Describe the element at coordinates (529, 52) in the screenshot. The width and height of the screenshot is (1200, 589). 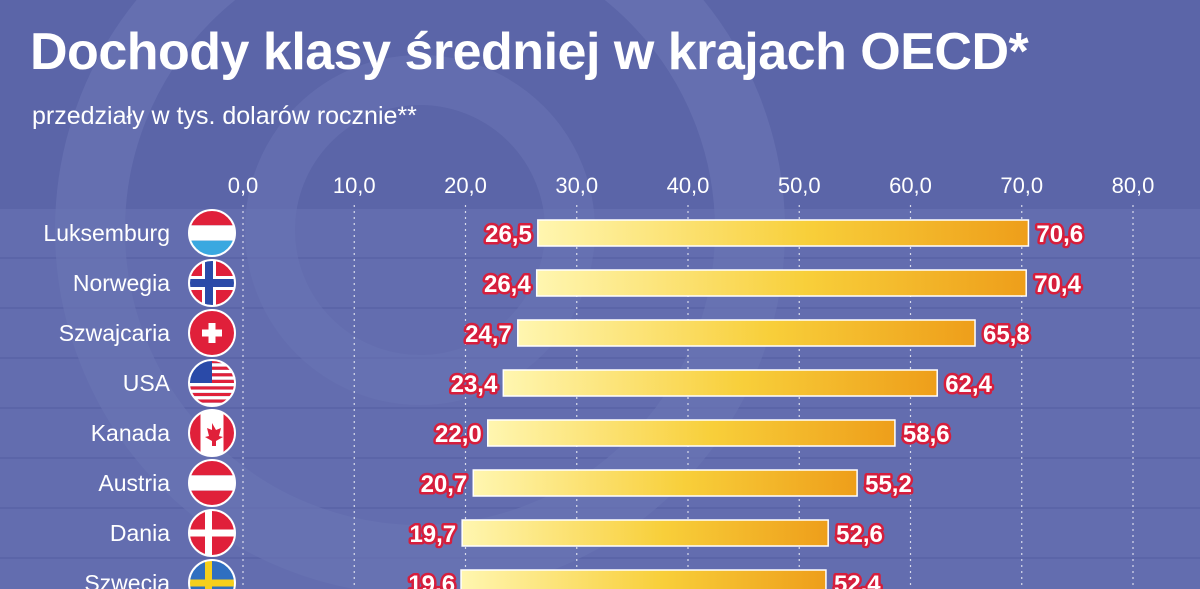
I see `chart-title: Dochody klasy średniej w krajach OECD*` at that location.